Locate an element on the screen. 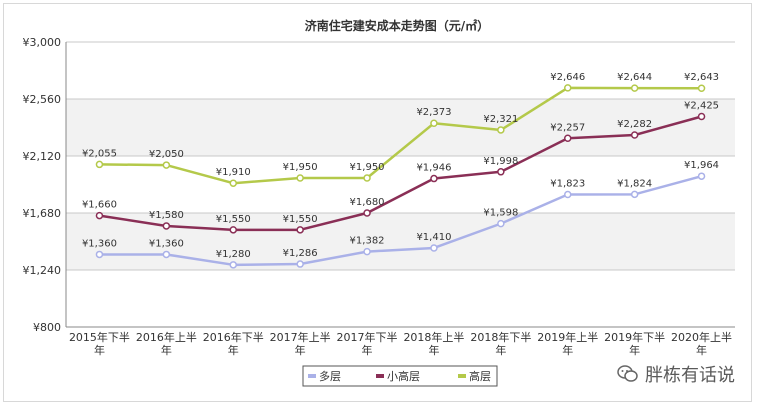  data-label: ¥2,643 is located at coordinates (701, 77).